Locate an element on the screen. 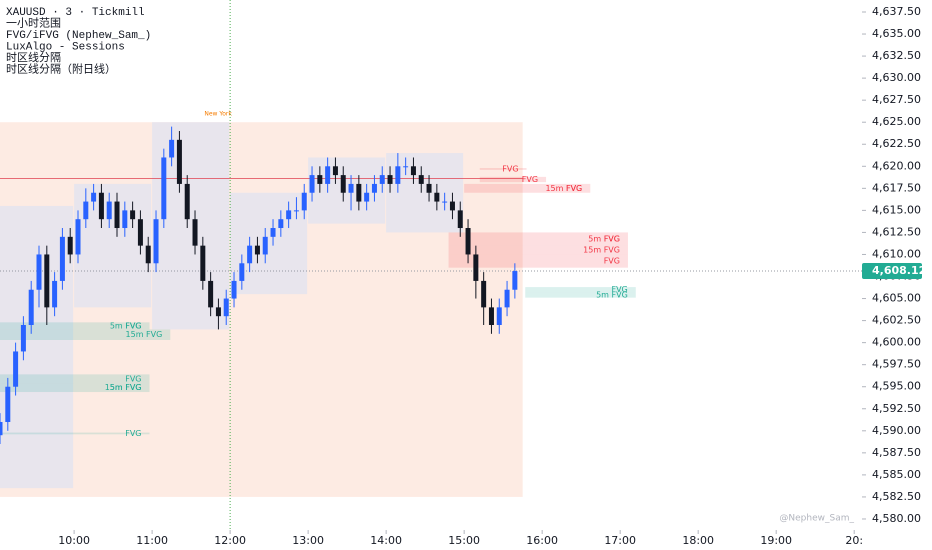 The width and height of the screenshot is (932, 550). x-tick-label: 11:00 is located at coordinates (152, 540).